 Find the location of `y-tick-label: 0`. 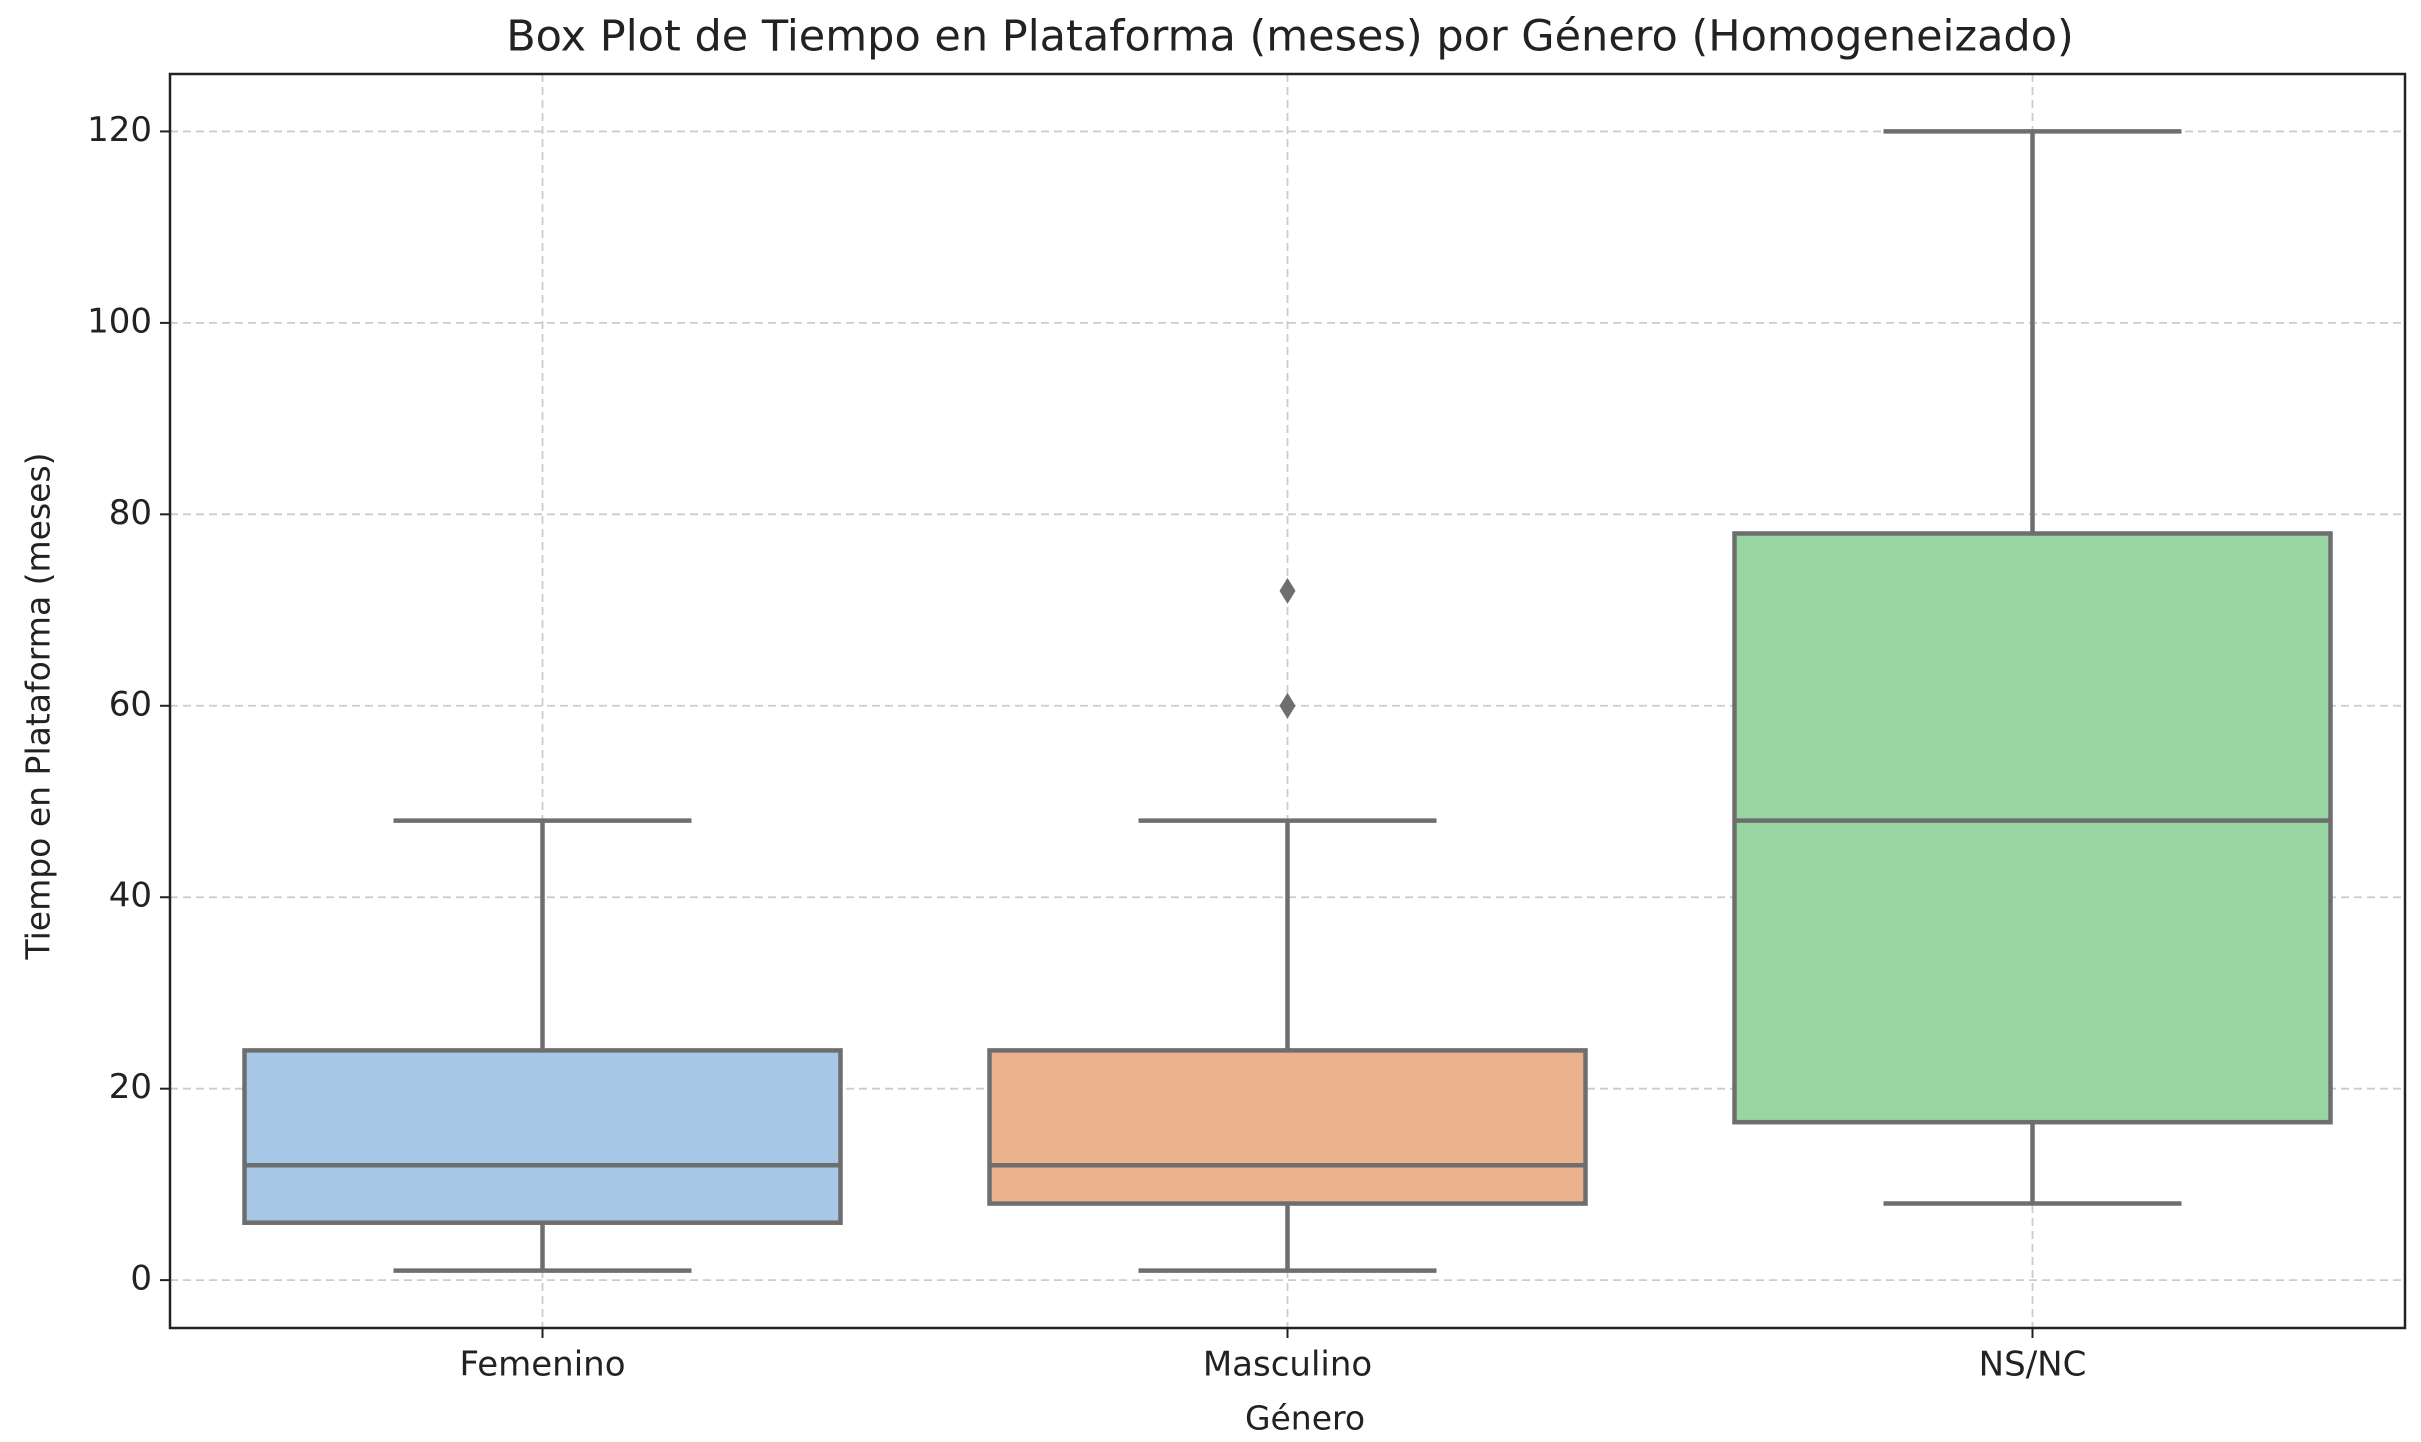

y-tick-label: 0 is located at coordinates (141, 1279).